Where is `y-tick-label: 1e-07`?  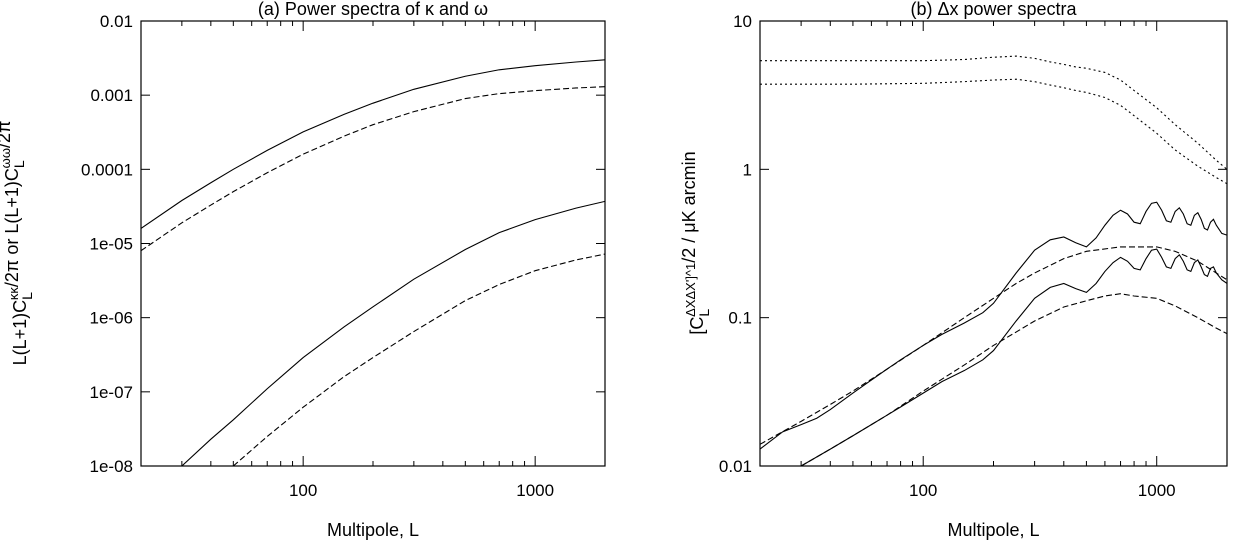
y-tick-label: 1e-07 is located at coordinates (111, 392).